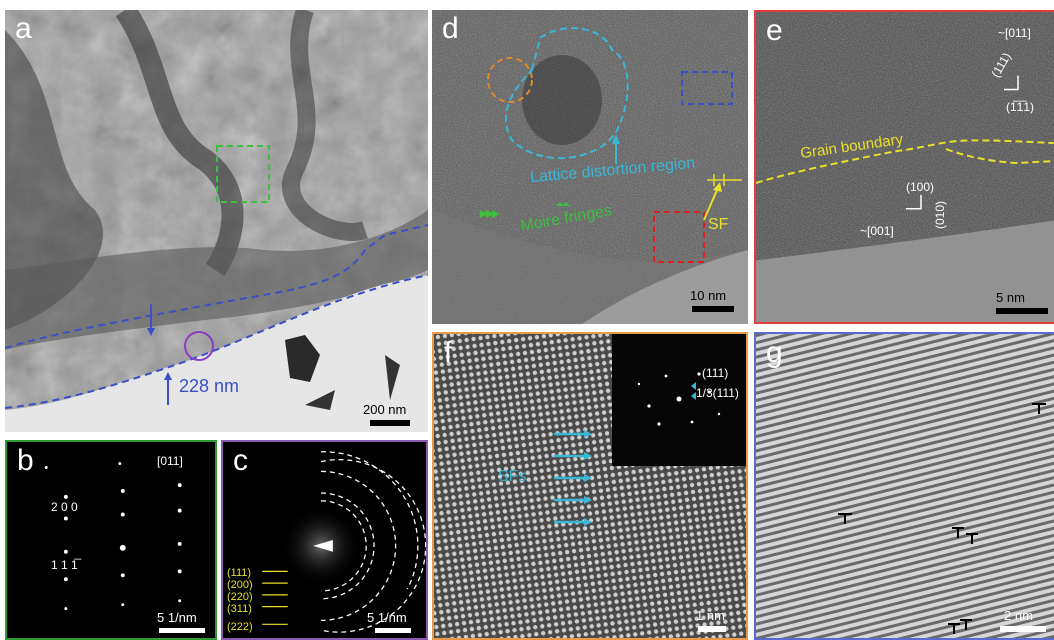 The image size is (1054, 640). Describe the element at coordinates (240, 461) in the screenshot. I see `panel-c-label: c` at that location.